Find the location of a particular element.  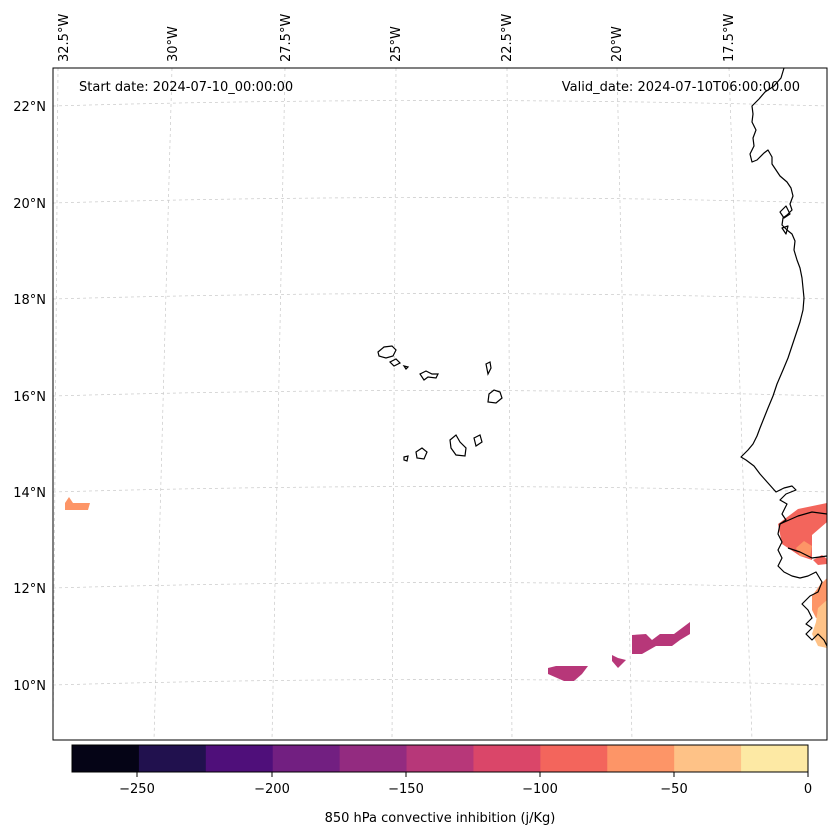

cin-region-southeast is located at coordinates (661, 638).